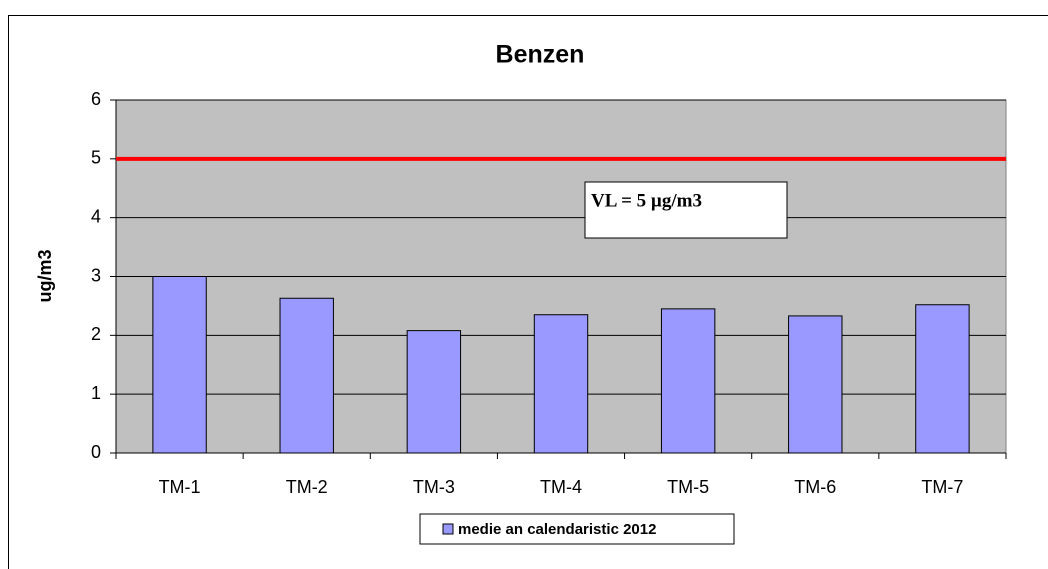 The image size is (1048, 569). What do you see at coordinates (96, 99) in the screenshot?
I see `y-tick-label: 6` at bounding box center [96, 99].